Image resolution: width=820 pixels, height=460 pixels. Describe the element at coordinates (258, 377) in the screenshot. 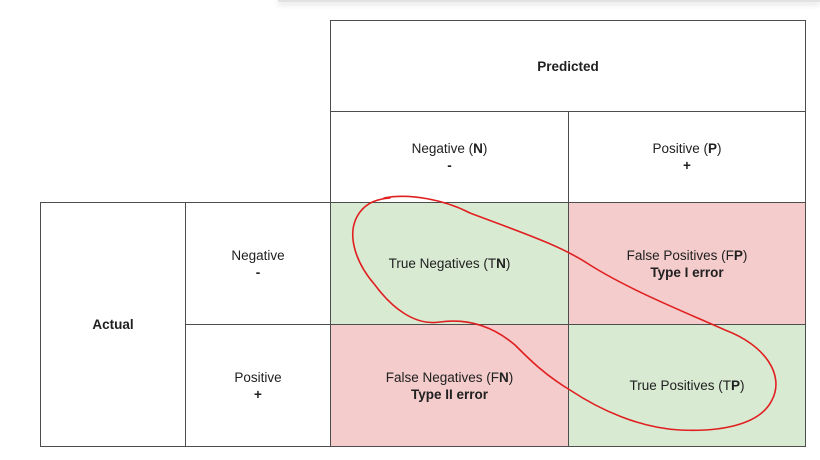

I see `actual-positive-label: Positive` at that location.